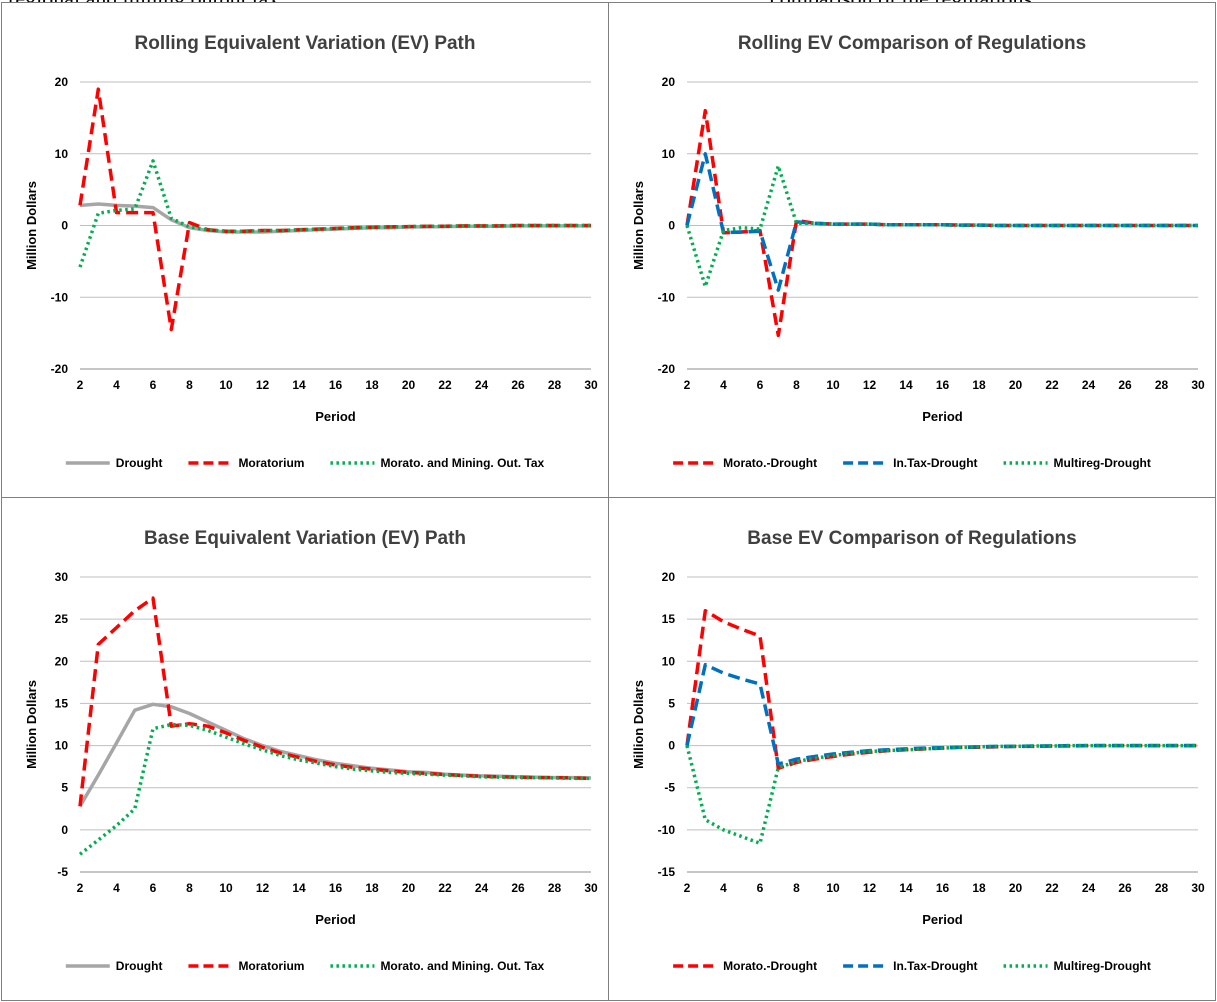  I want to click on y-tick-label: 30, so click(62, 577).